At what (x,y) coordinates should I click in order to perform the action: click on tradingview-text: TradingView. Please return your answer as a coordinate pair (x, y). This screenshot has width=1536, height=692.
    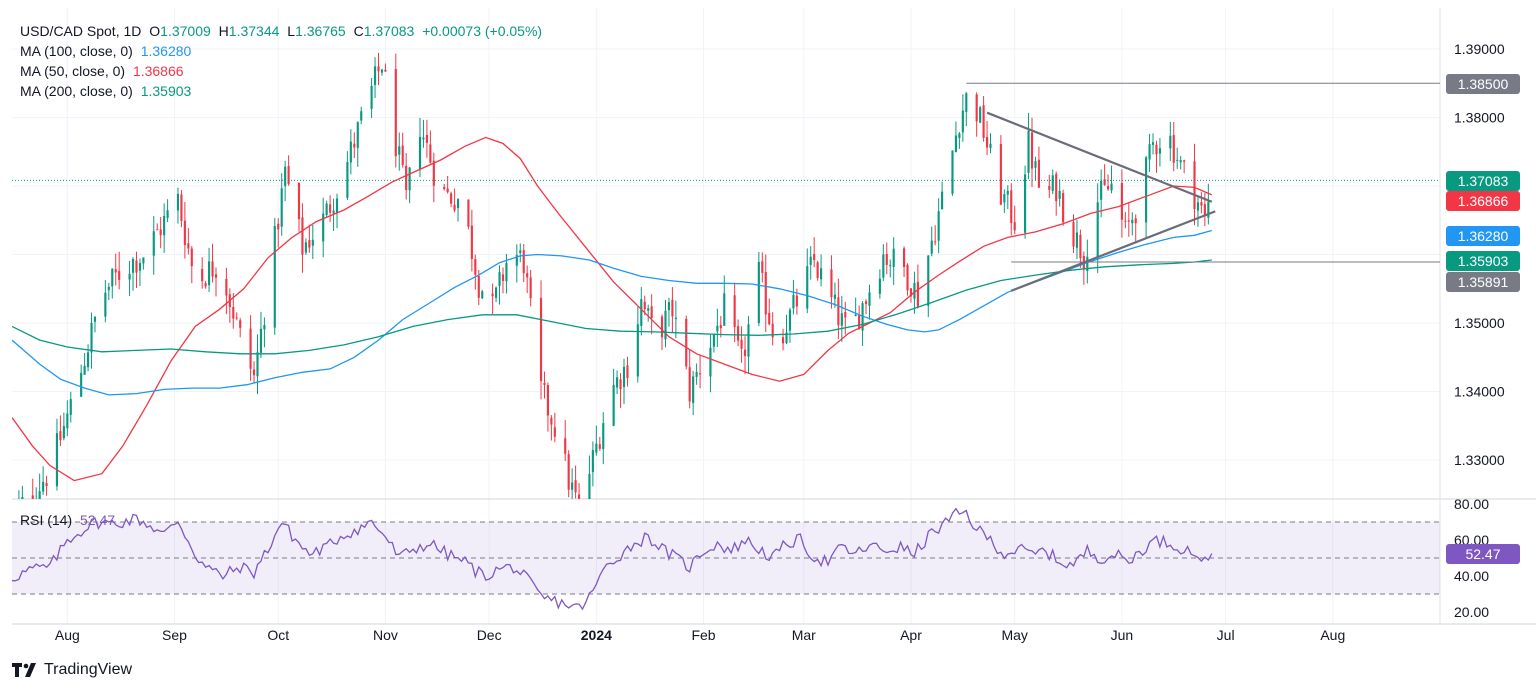
    Looking at the image, I should click on (88, 669).